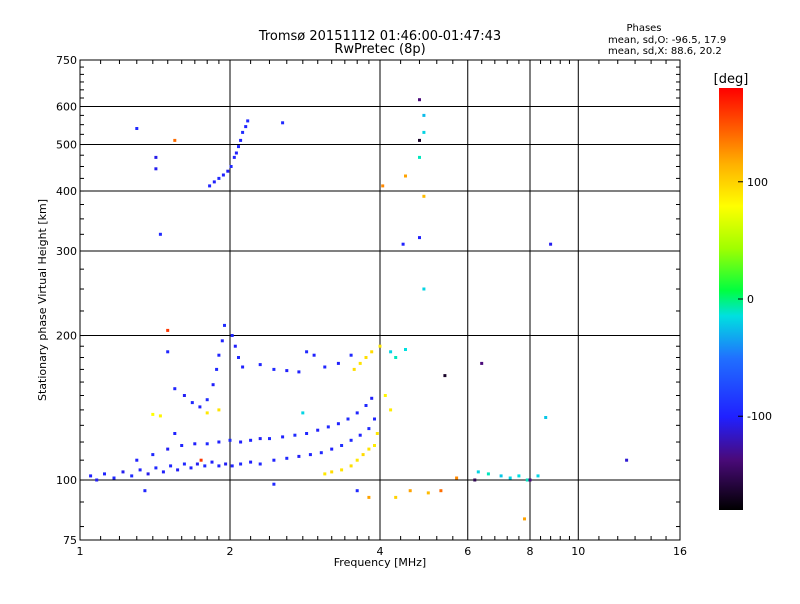  Describe the element at coordinates (757, 182) in the screenshot. I see `colorbar-tick-label: 100` at that location.